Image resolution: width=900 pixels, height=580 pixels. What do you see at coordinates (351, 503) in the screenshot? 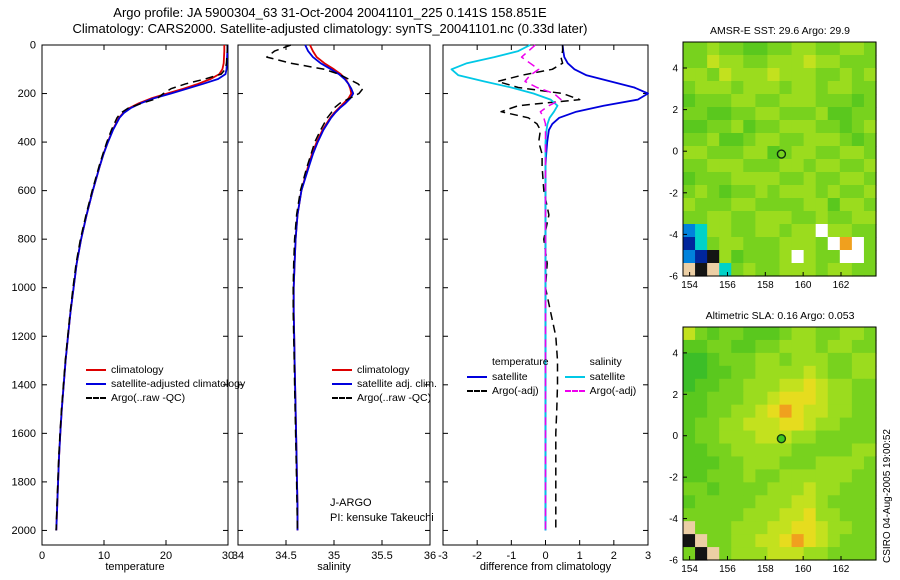
I see `program-name: J-ARGO` at bounding box center [351, 503].